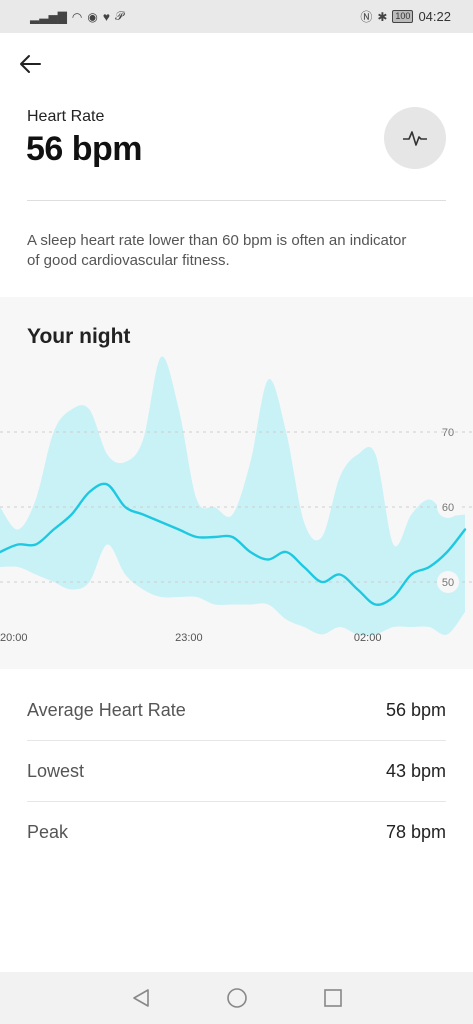 The width and height of the screenshot is (473, 1024). What do you see at coordinates (448, 433) in the screenshot?
I see `y-tick-label: 70` at bounding box center [448, 433].